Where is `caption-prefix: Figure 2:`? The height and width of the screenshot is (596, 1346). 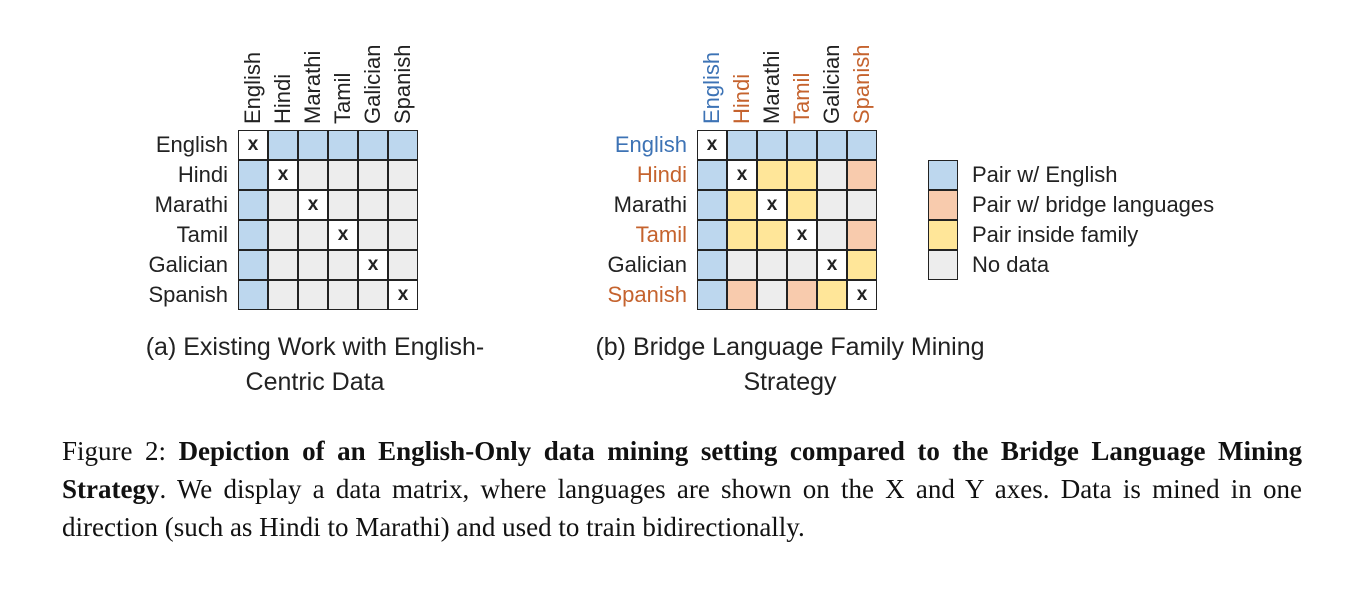
caption-prefix: Figure 2: is located at coordinates (120, 451).